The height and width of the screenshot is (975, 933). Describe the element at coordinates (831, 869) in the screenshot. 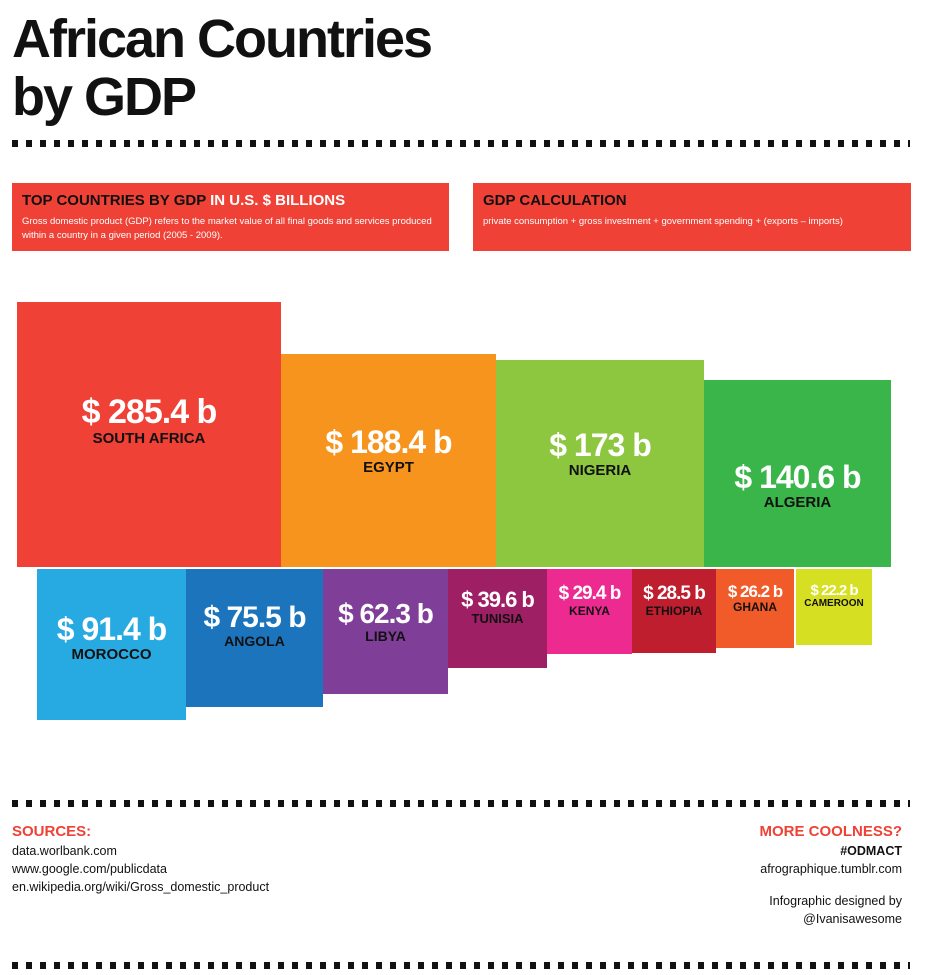

I see `site-link: afrographique.tumblr.com` at that location.